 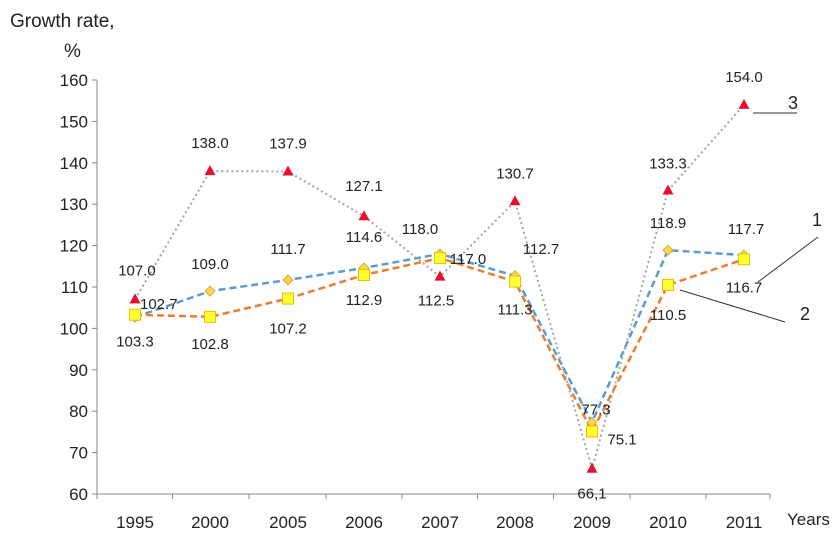 What do you see at coordinates (287, 249) in the screenshot?
I see `series-1-data-label: 111.7` at bounding box center [287, 249].